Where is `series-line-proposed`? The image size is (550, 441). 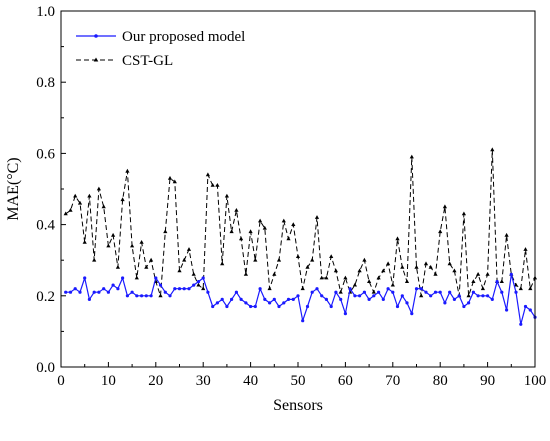
series-line-proposed is located at coordinates (300, 299).